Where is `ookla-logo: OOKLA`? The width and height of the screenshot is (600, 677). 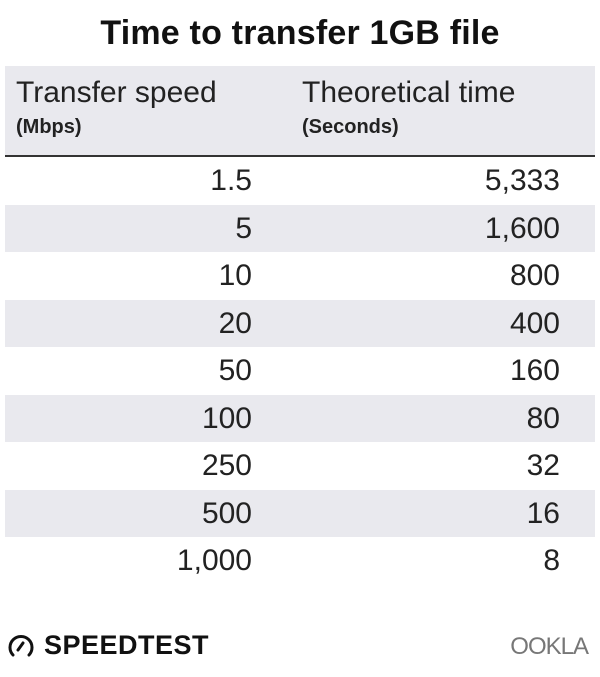
ookla-logo: OOKLA is located at coordinates (549, 646).